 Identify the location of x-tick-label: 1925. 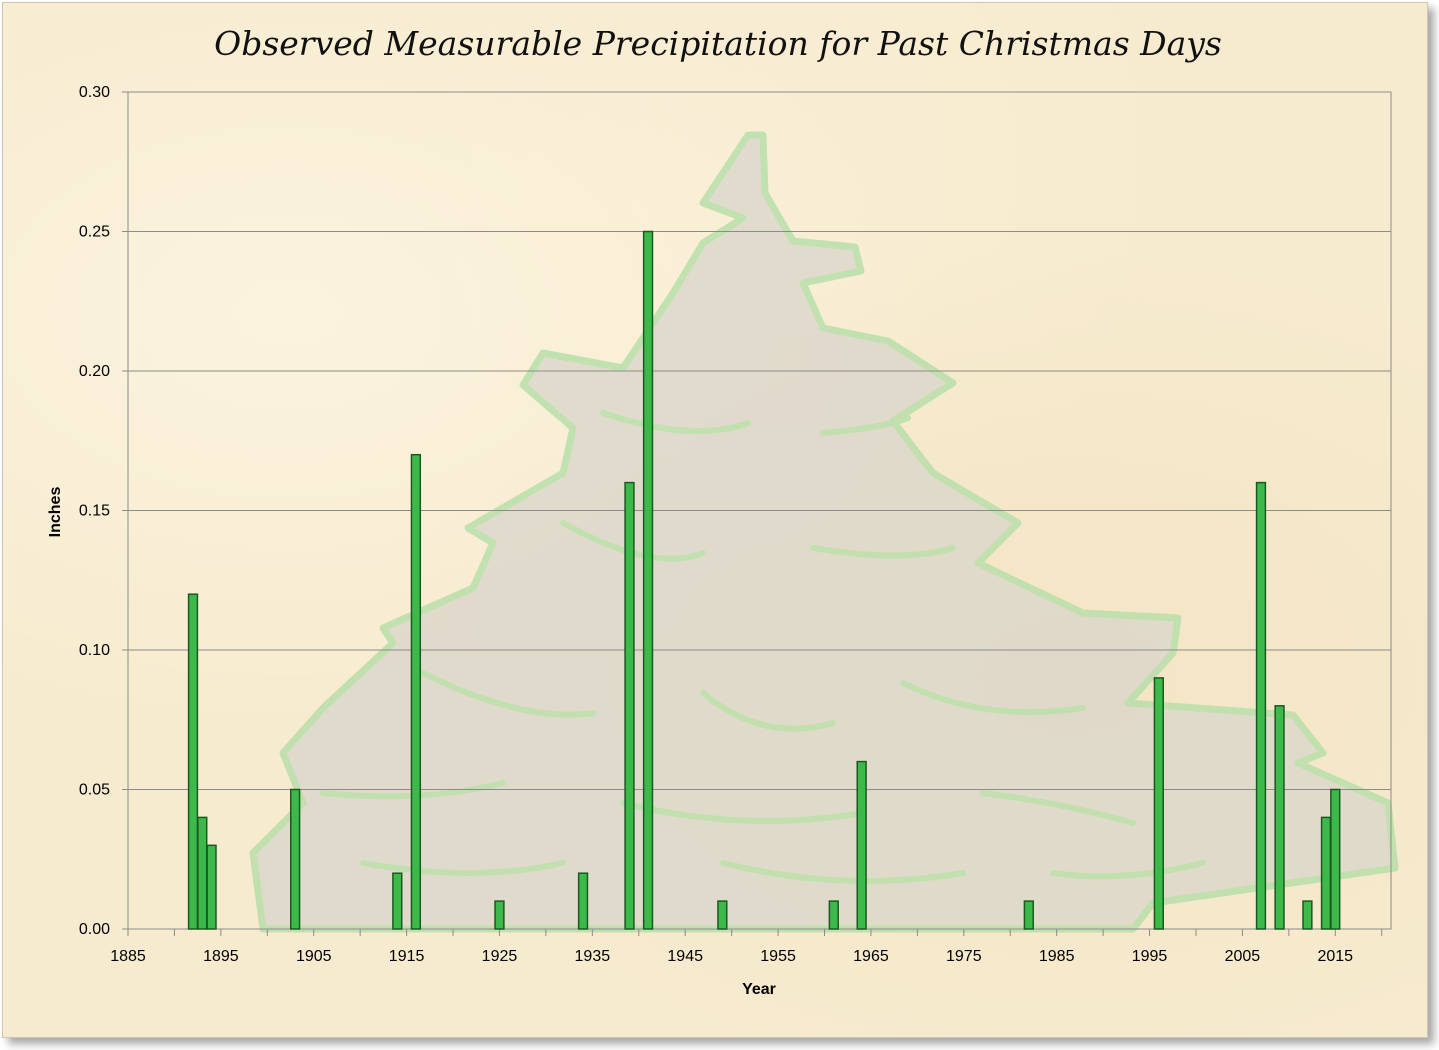
(500, 956).